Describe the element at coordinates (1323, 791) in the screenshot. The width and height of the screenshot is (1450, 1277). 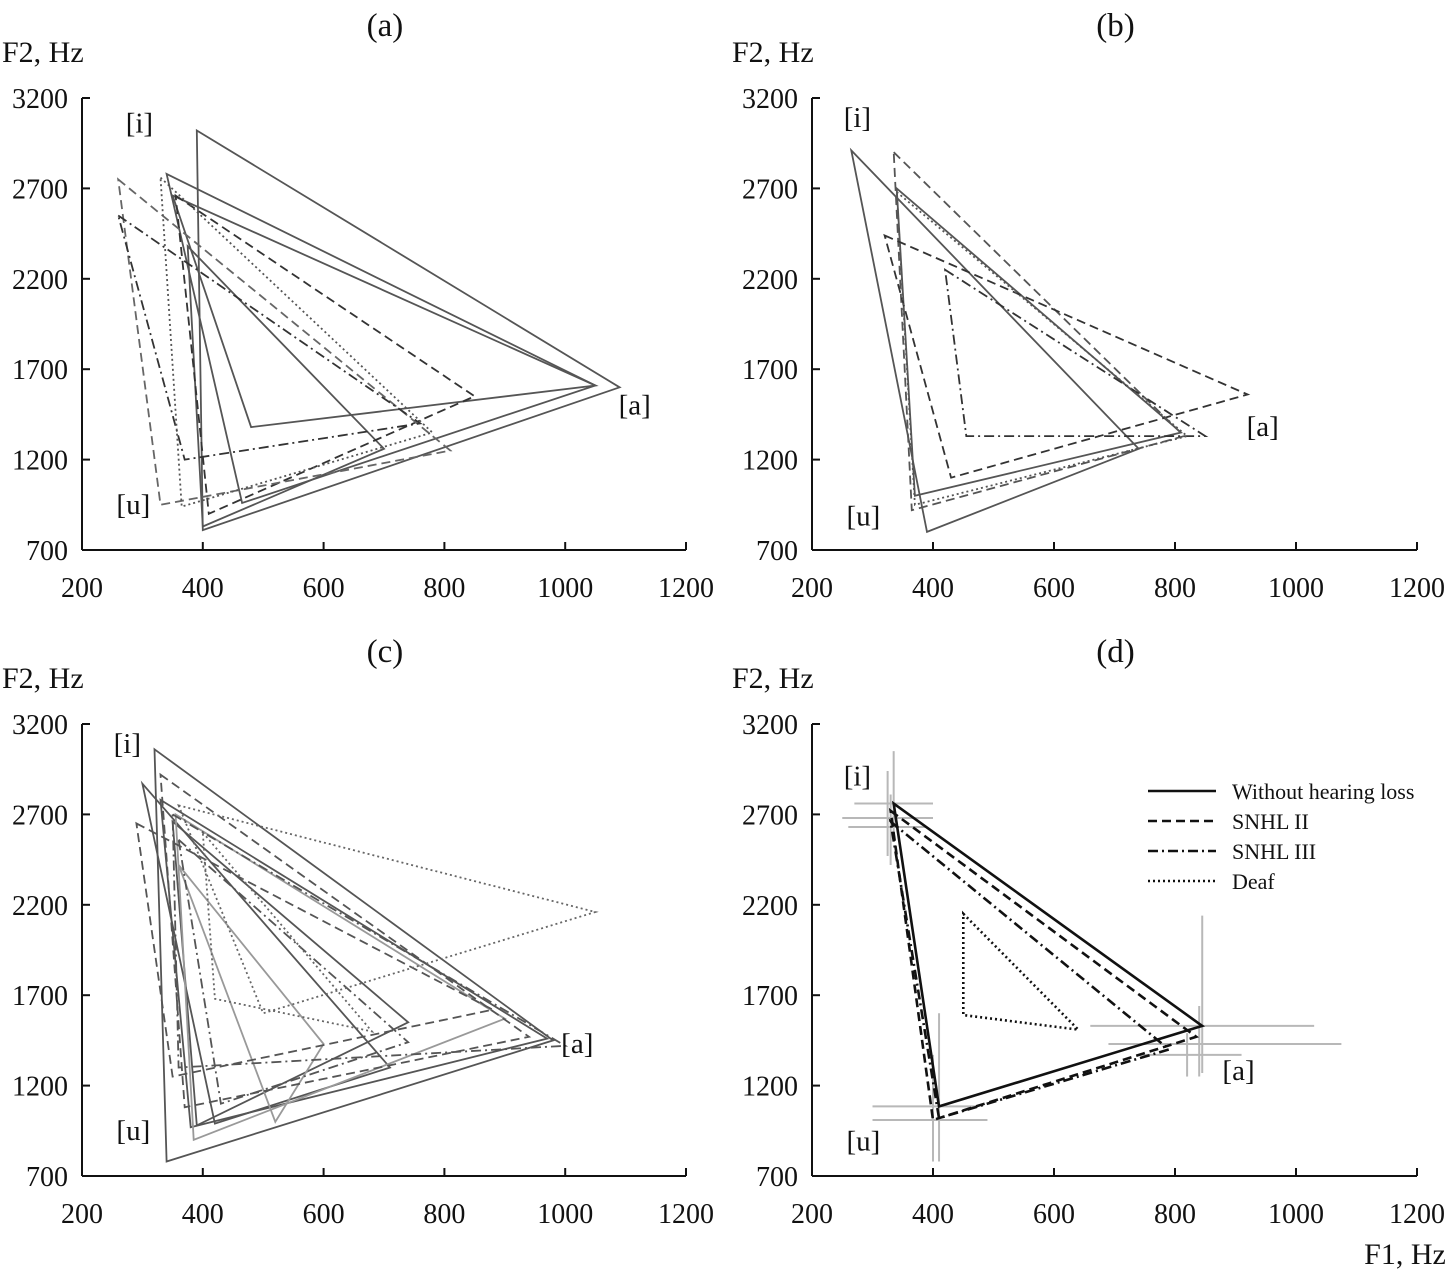
I see `legend-label: Without hearing loss` at that location.